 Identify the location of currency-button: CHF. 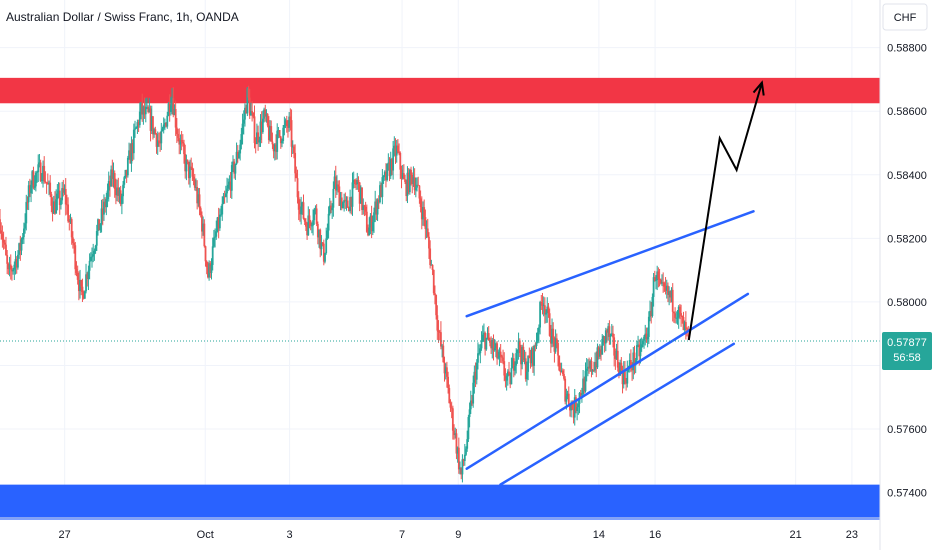
(905, 17).